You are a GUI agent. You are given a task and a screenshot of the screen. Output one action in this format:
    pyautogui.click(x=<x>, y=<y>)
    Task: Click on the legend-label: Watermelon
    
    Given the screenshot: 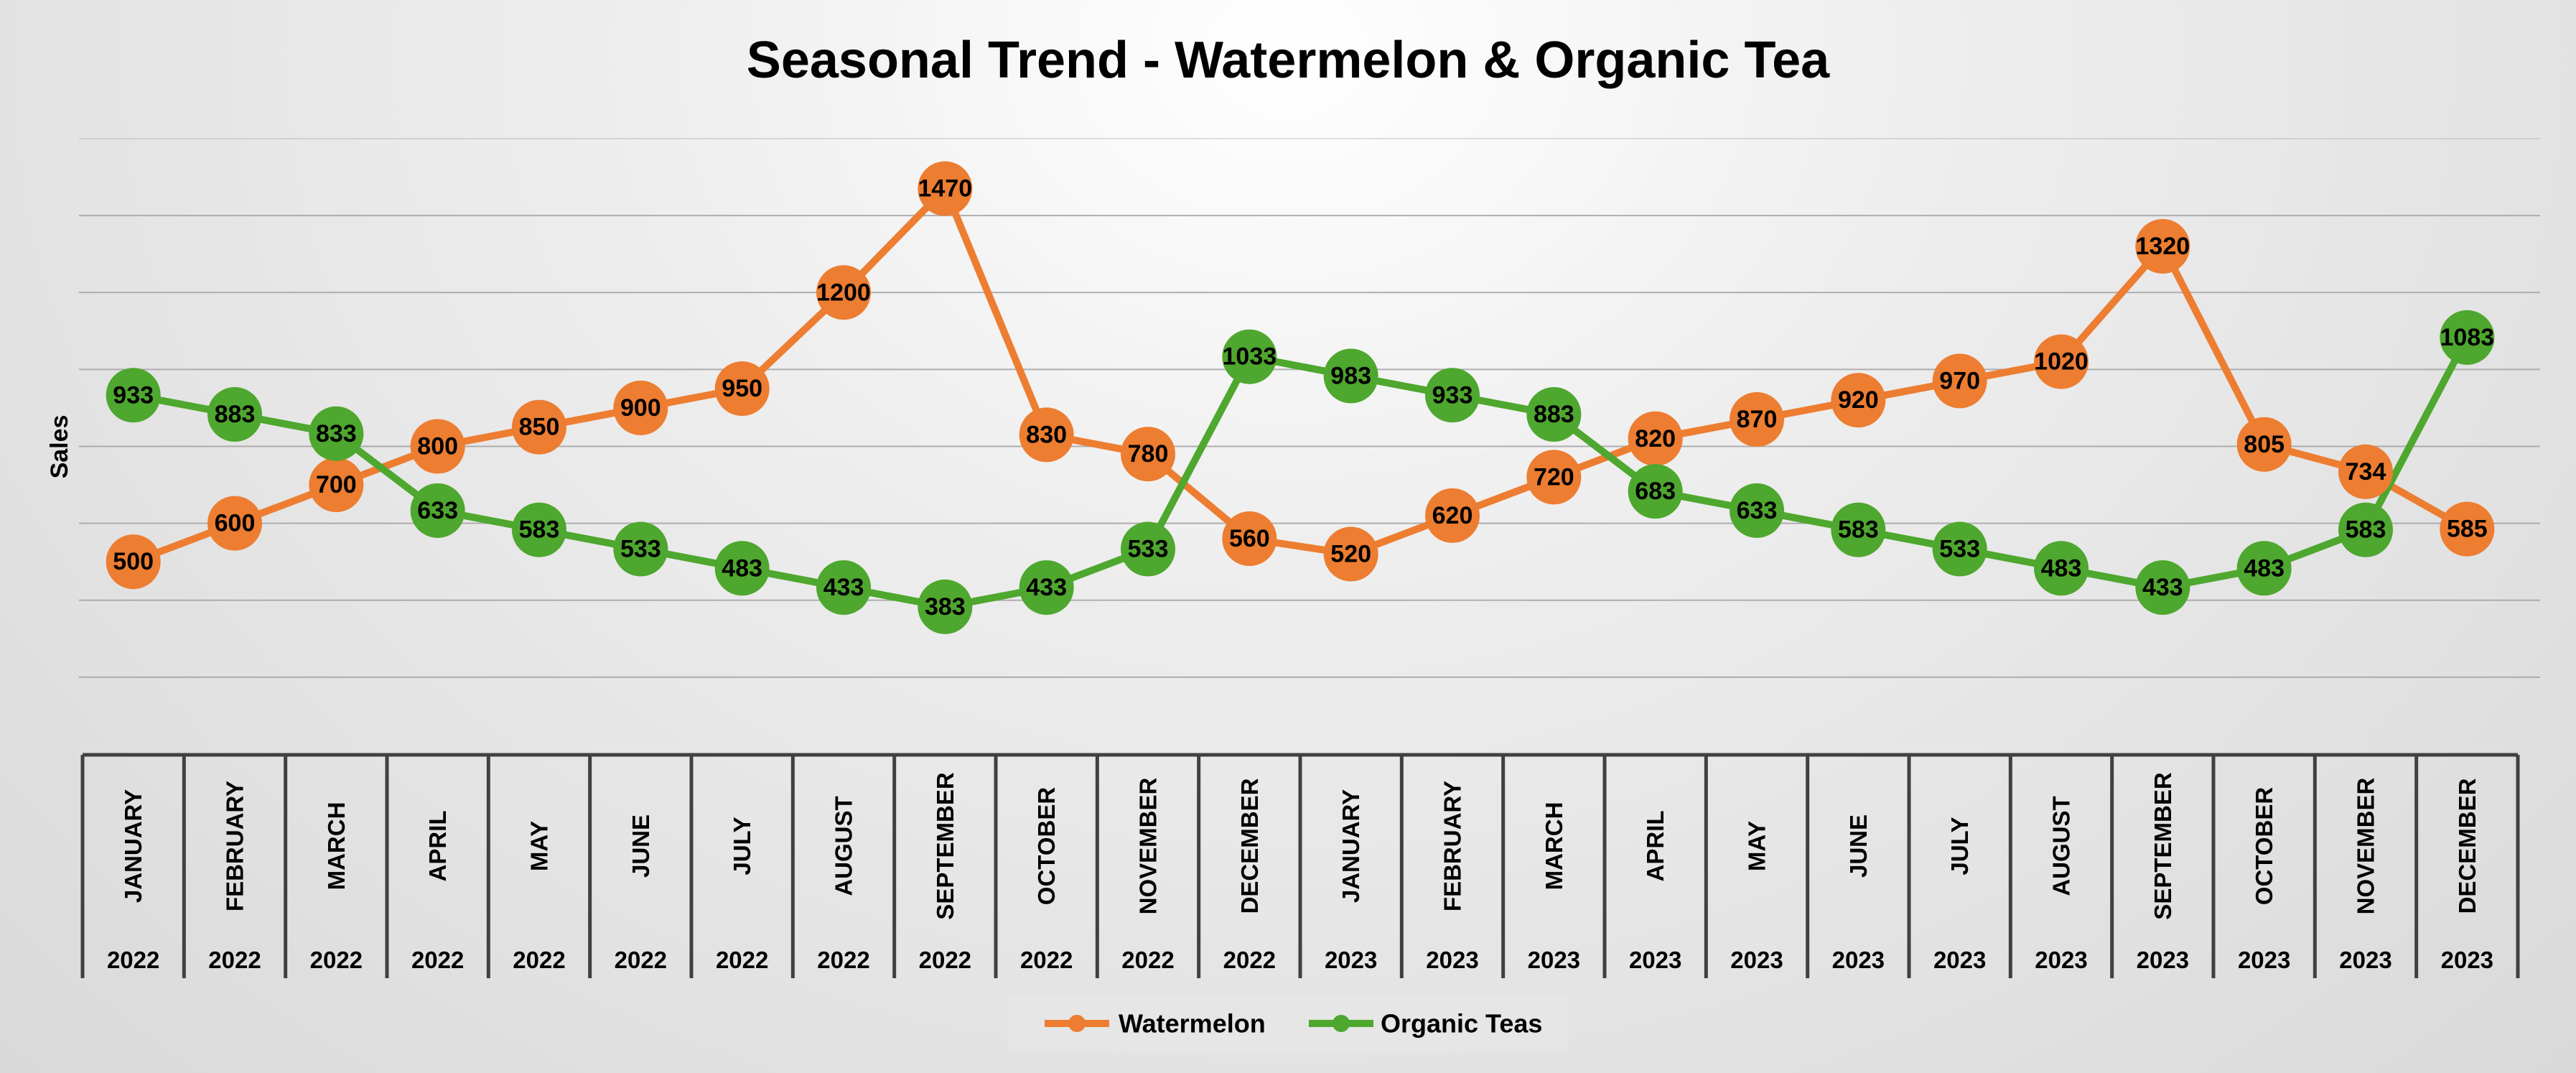 What is the action you would take?
    pyautogui.click(x=1192, y=1024)
    